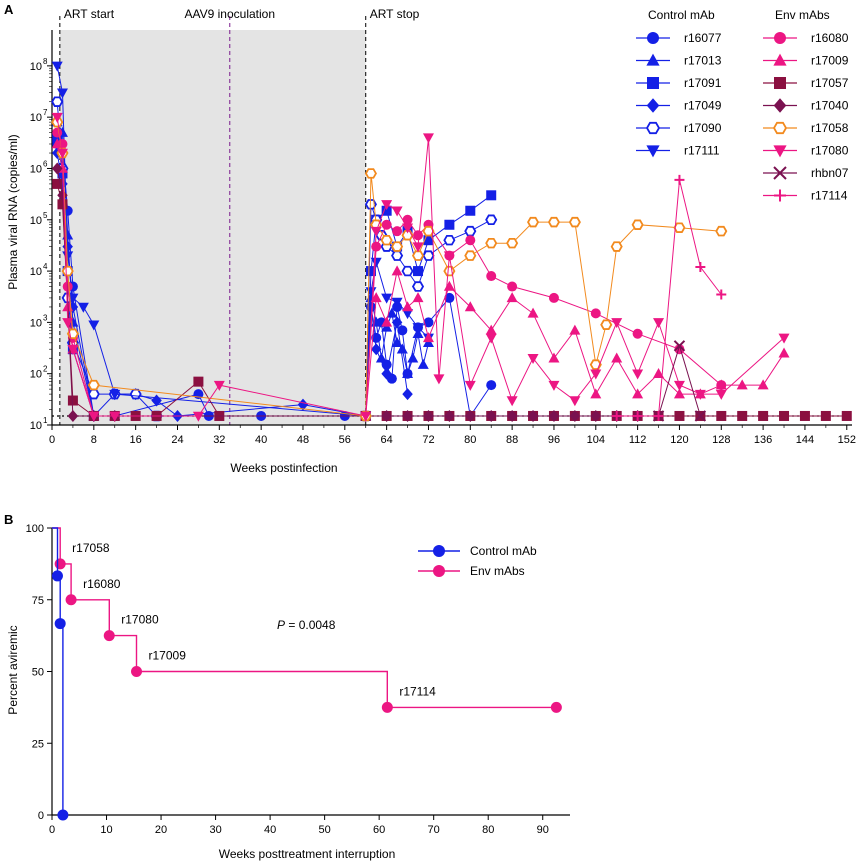 The width and height of the screenshot is (865, 865). Describe the element at coordinates (13, 211) in the screenshot. I see `panel-a-y-axis-label: Plasma viral RNA (copies/ml)` at that location.